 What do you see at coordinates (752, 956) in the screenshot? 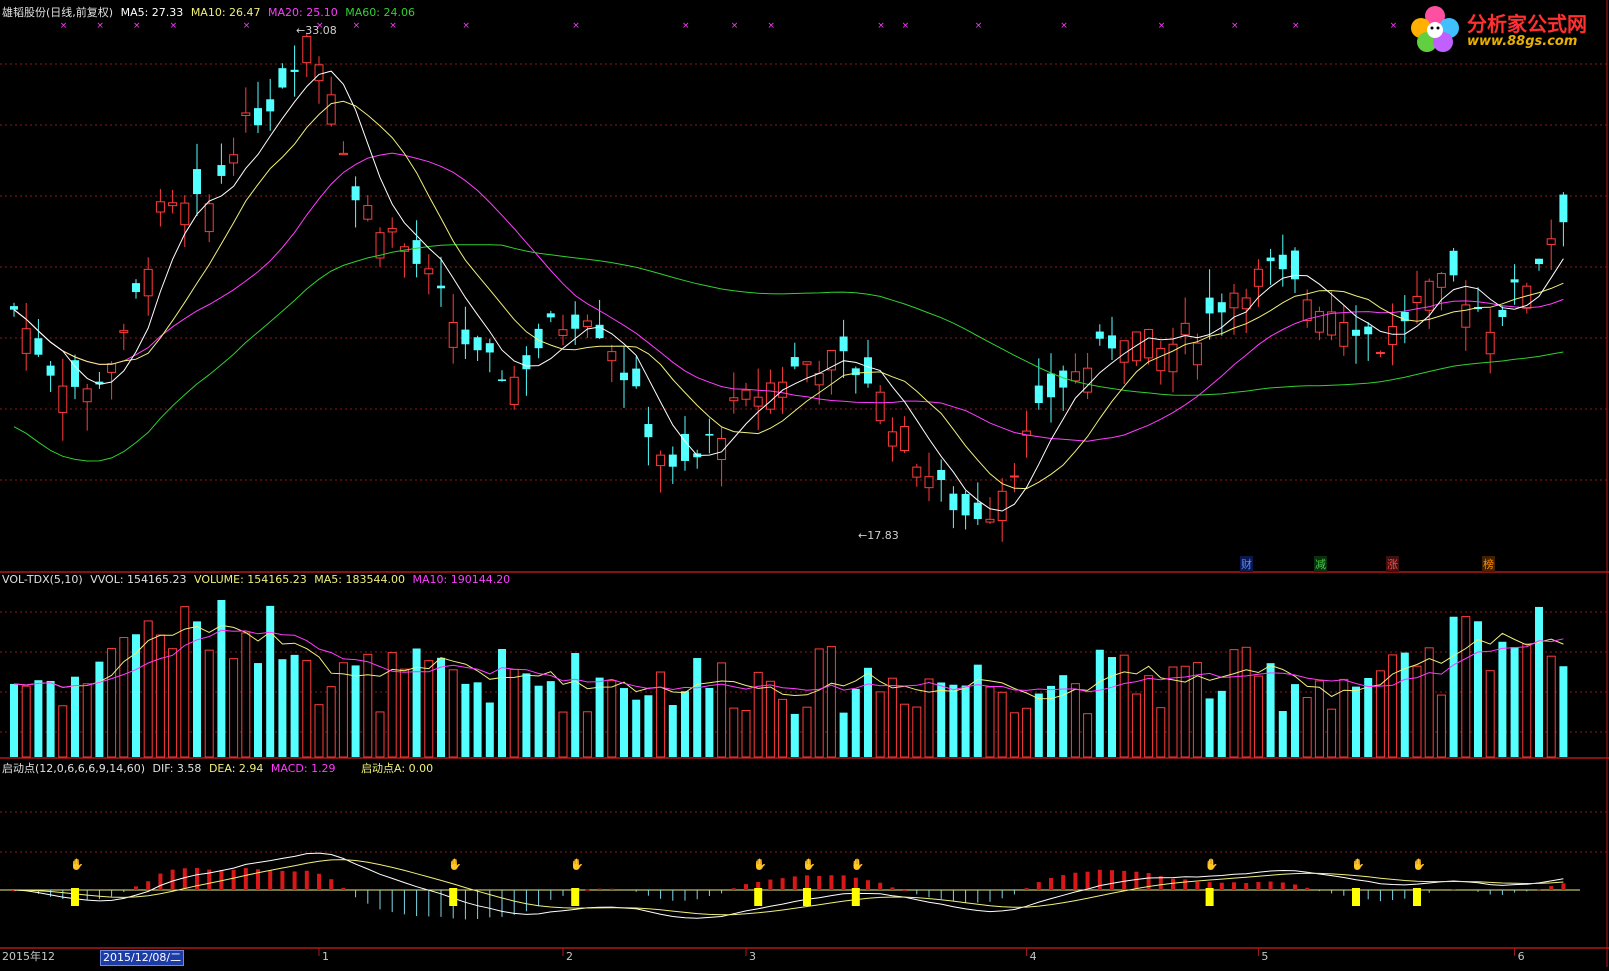
I see `x-axis-month-label: 3` at bounding box center [752, 956].